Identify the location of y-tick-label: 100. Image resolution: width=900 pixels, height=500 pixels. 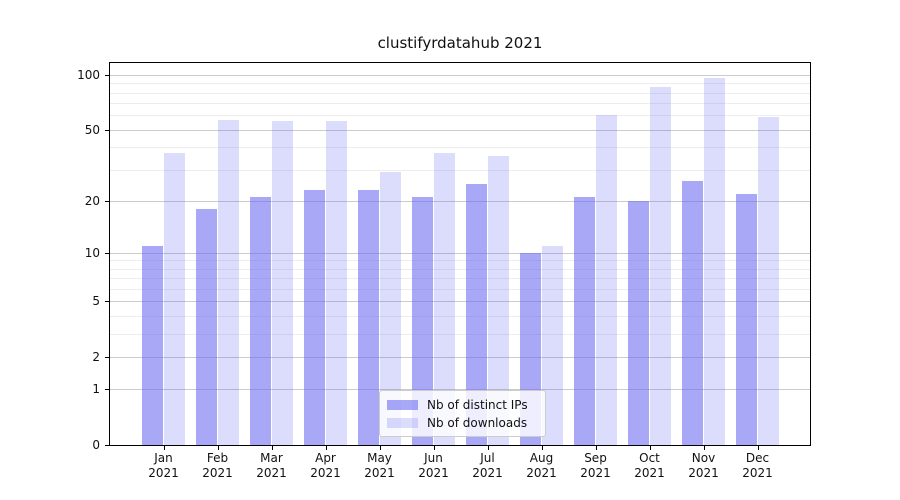
(88, 75).